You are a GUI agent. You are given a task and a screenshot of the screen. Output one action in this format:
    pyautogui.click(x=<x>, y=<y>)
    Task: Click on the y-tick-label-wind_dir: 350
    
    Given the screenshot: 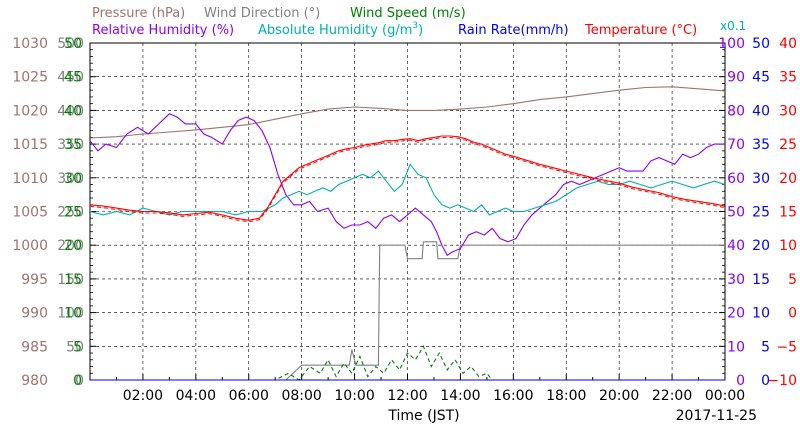 What is the action you would take?
    pyautogui.click(x=70, y=145)
    